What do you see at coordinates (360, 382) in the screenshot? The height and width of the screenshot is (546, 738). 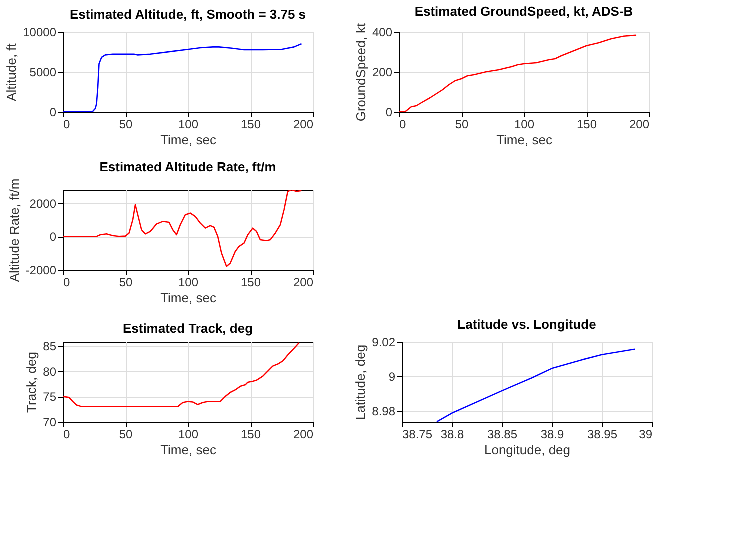 I see `y-axis-title: Latitude, deg` at bounding box center [360, 382].